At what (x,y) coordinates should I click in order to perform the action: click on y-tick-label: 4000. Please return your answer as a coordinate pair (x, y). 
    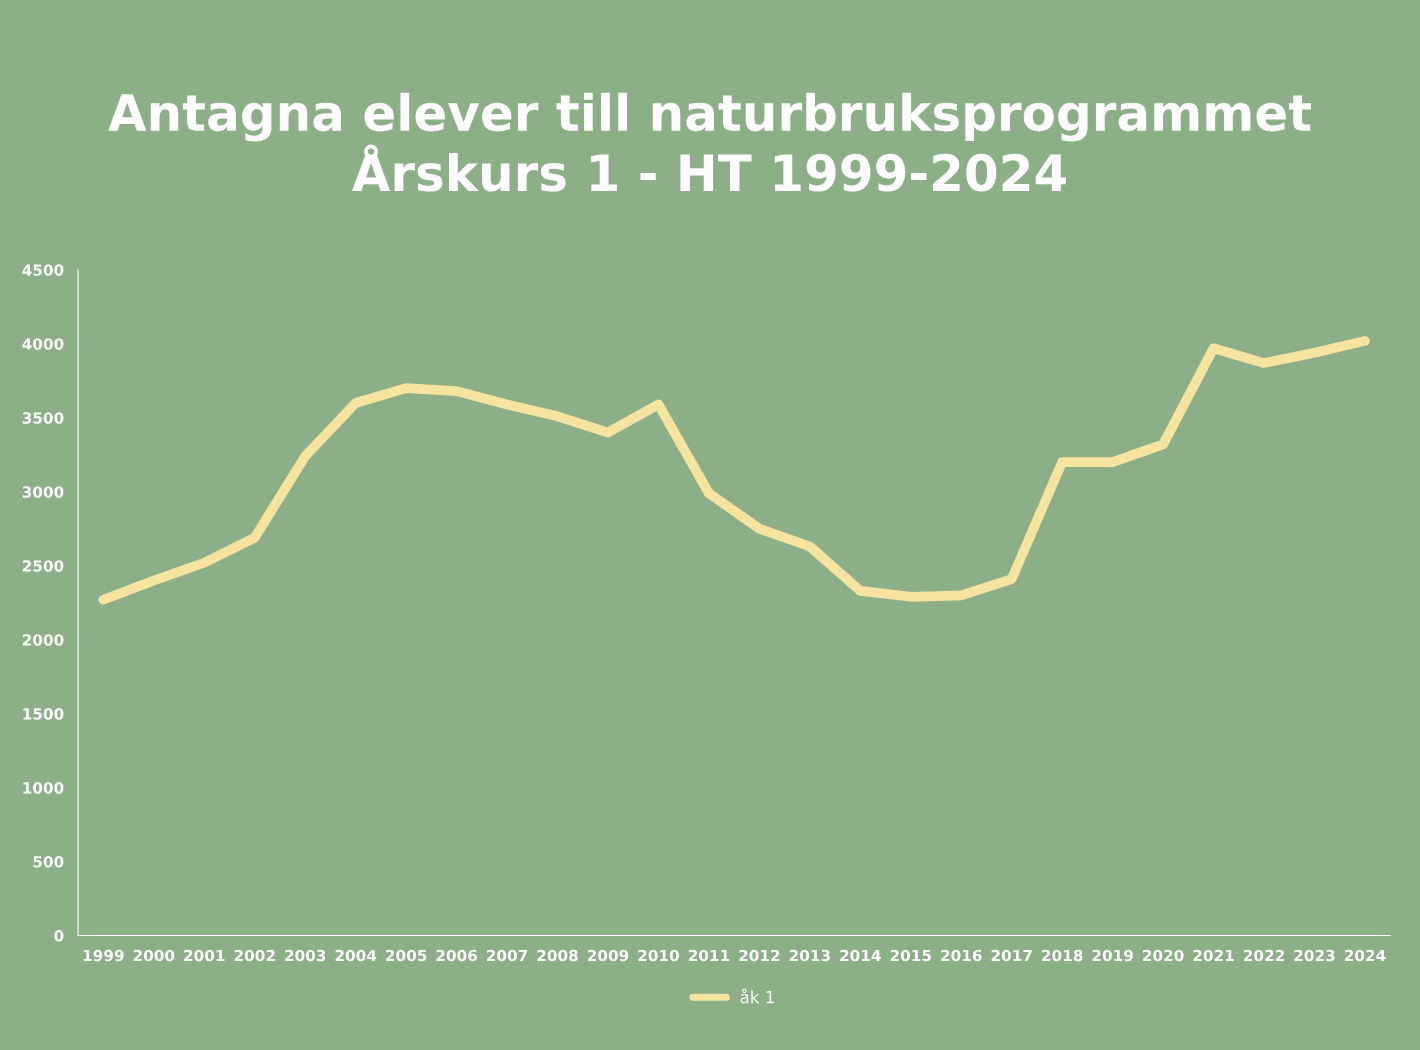
    Looking at the image, I should click on (43, 344).